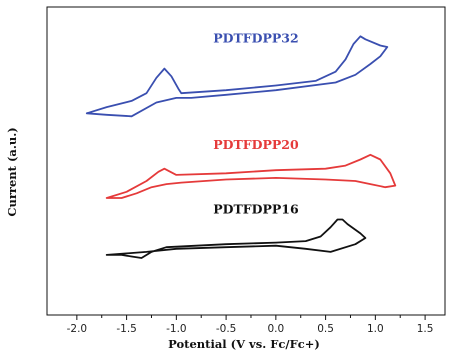  Describe the element at coordinates (375, 329) in the screenshot. I see `x-tick-label: 1.0` at that location.